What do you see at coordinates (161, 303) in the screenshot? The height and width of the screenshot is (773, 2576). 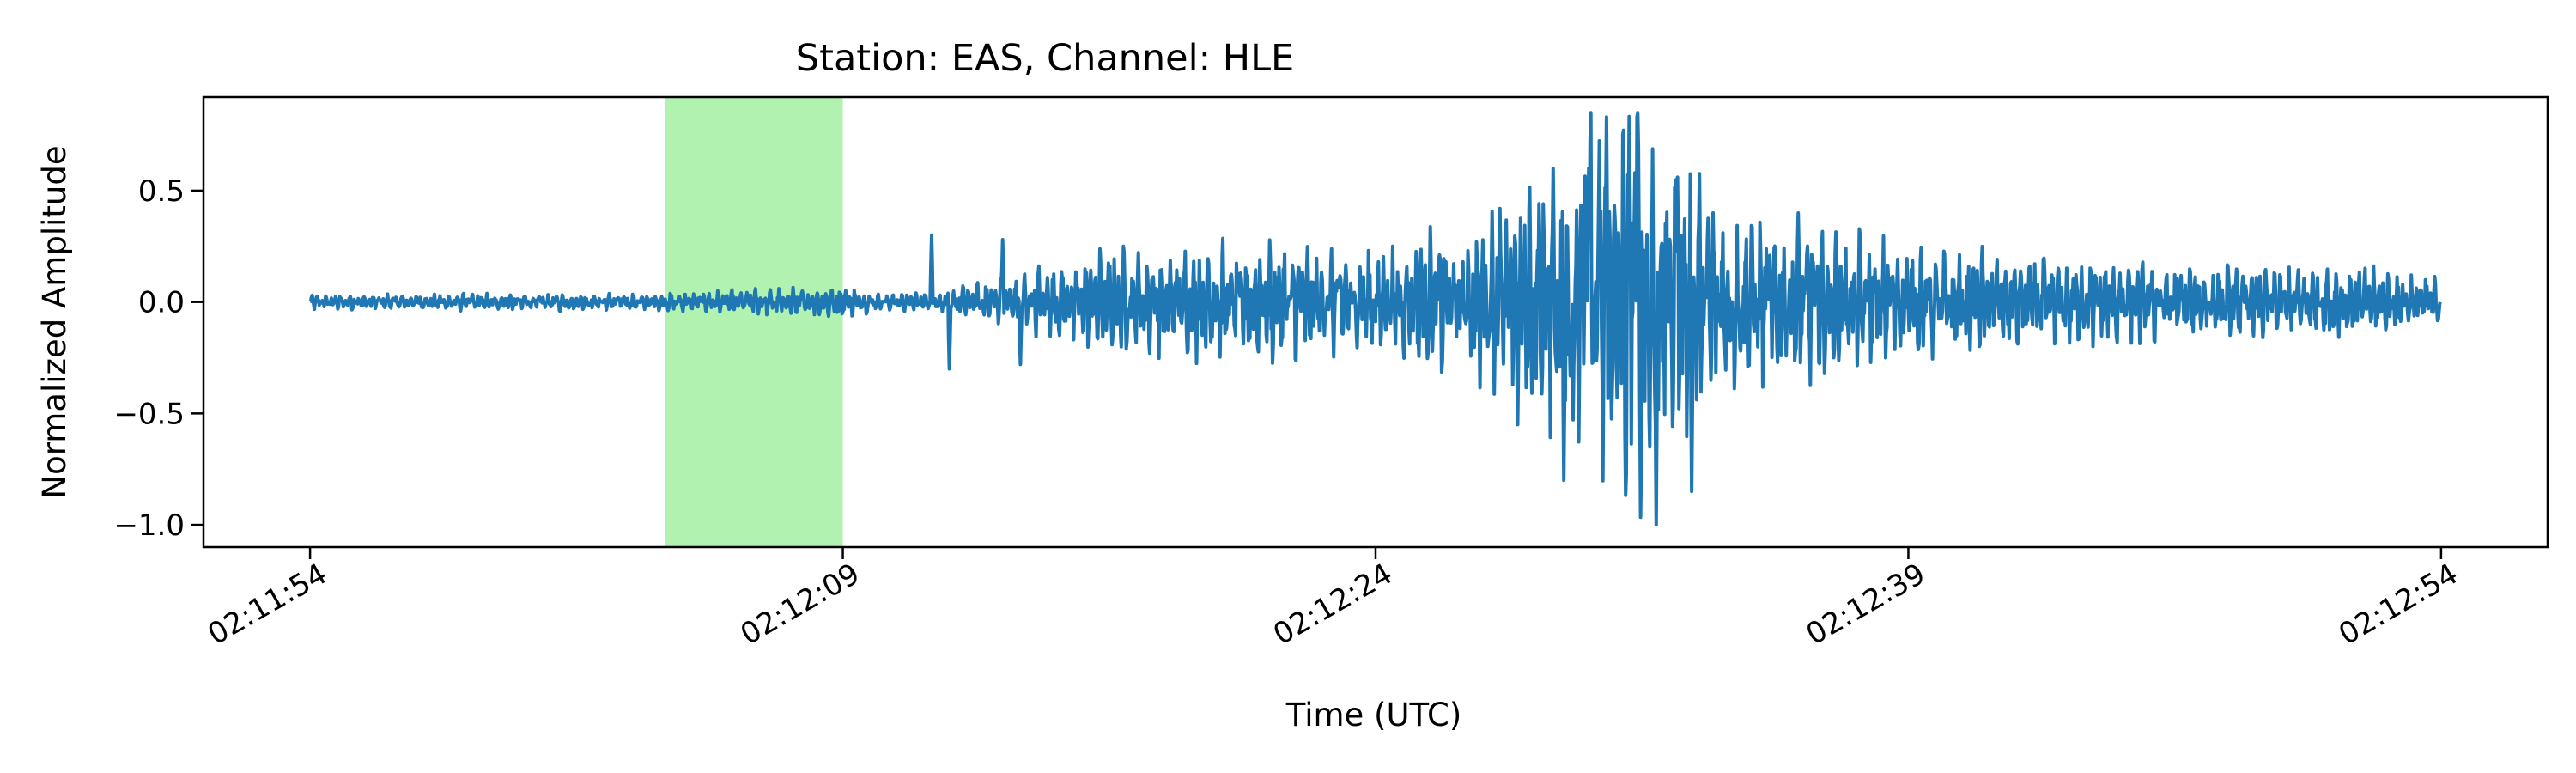 I see `y-tick-label: 0.0` at bounding box center [161, 303].